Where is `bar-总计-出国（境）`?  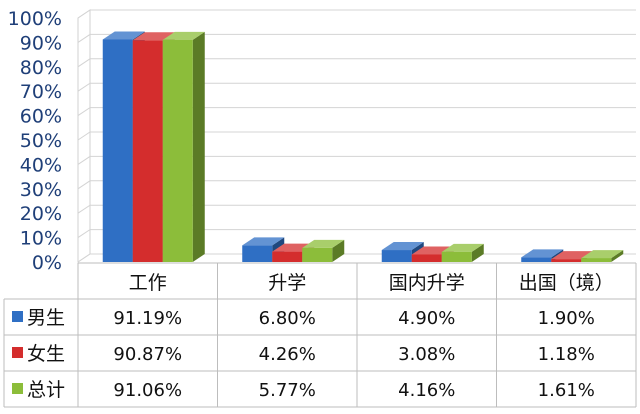
bar-总计-出国（境） is located at coordinates (602, 256).